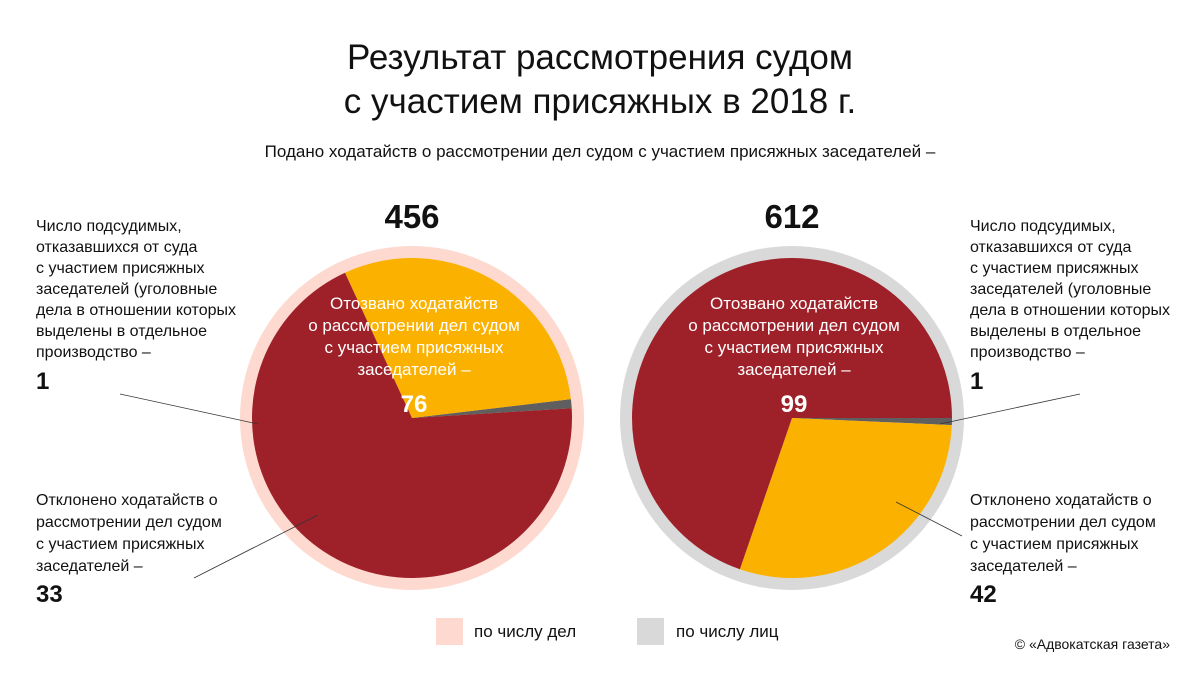 Image resolution: width=1200 pixels, height=685 pixels. I want to click on left-rejected-line-1: Отклонено ходатайств о, so click(127, 500).